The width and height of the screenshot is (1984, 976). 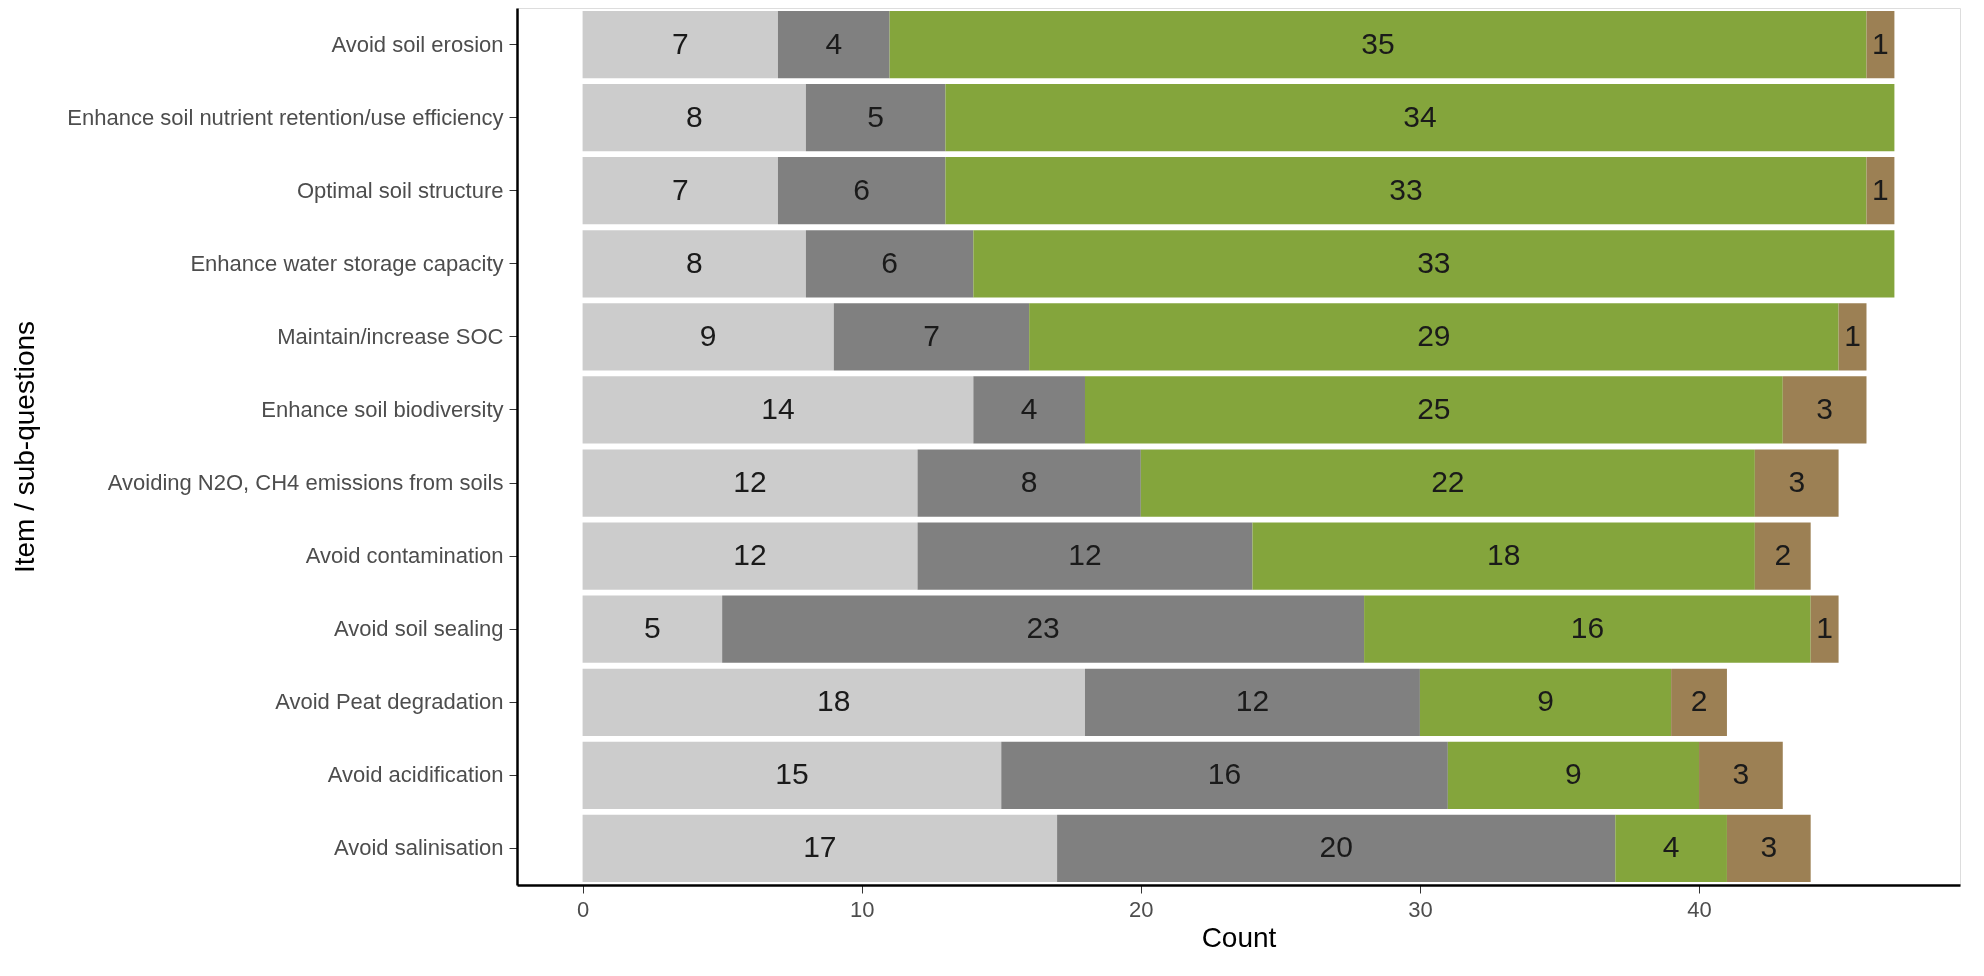 What do you see at coordinates (418, 629) in the screenshot?
I see `y-tick-label: Avoid soil sealing` at bounding box center [418, 629].